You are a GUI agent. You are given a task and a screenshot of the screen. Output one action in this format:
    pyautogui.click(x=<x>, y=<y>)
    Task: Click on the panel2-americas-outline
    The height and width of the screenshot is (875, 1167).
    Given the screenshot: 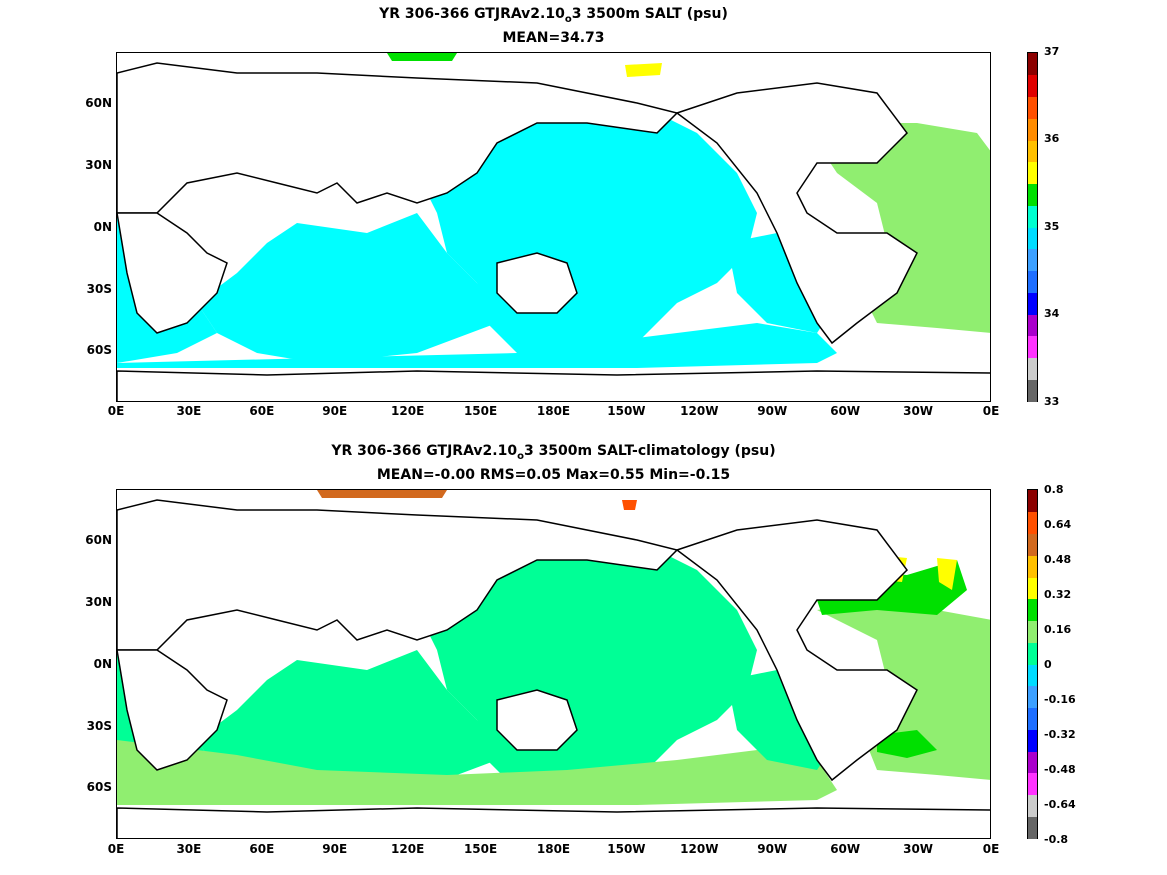 What is the action you would take?
    pyautogui.click(x=796, y=650)
    